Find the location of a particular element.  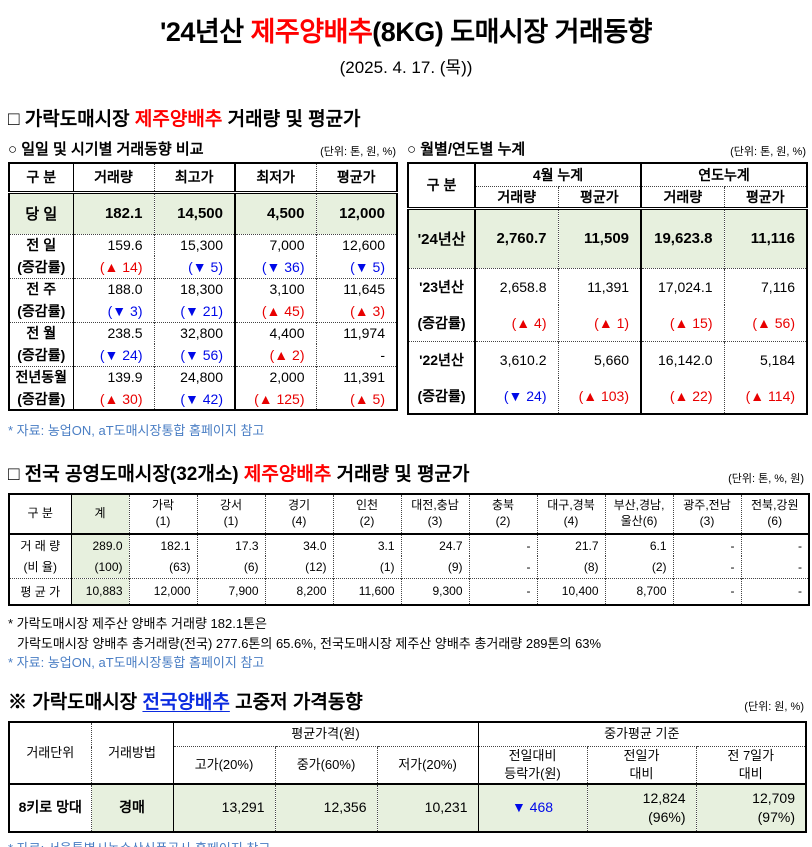

value-cell: 17.3 is located at coordinates (230, 544).